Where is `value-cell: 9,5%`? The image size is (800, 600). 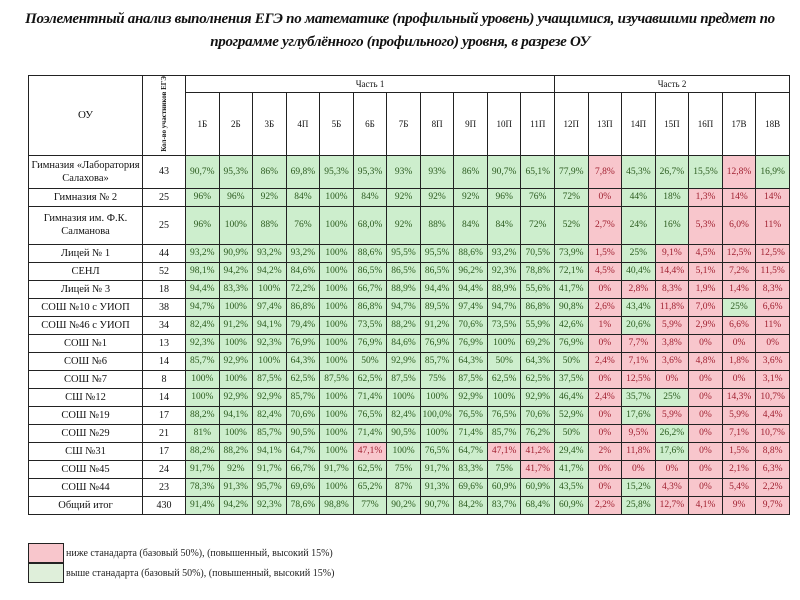 value-cell: 9,5% is located at coordinates (638, 433).